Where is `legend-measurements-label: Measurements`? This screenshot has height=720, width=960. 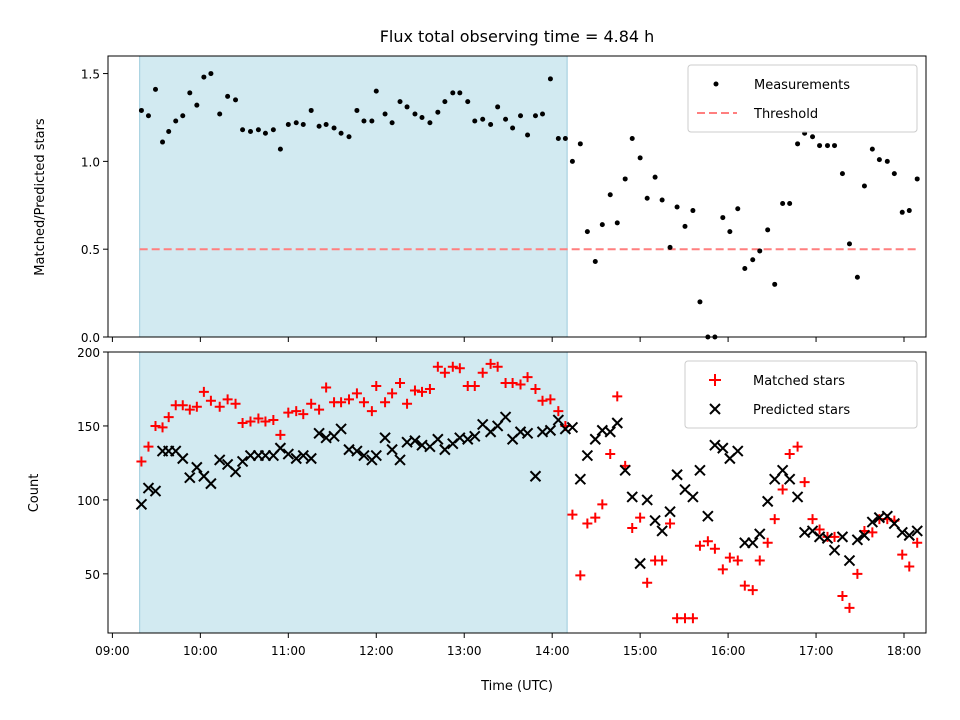 legend-measurements-label: Measurements is located at coordinates (802, 85).